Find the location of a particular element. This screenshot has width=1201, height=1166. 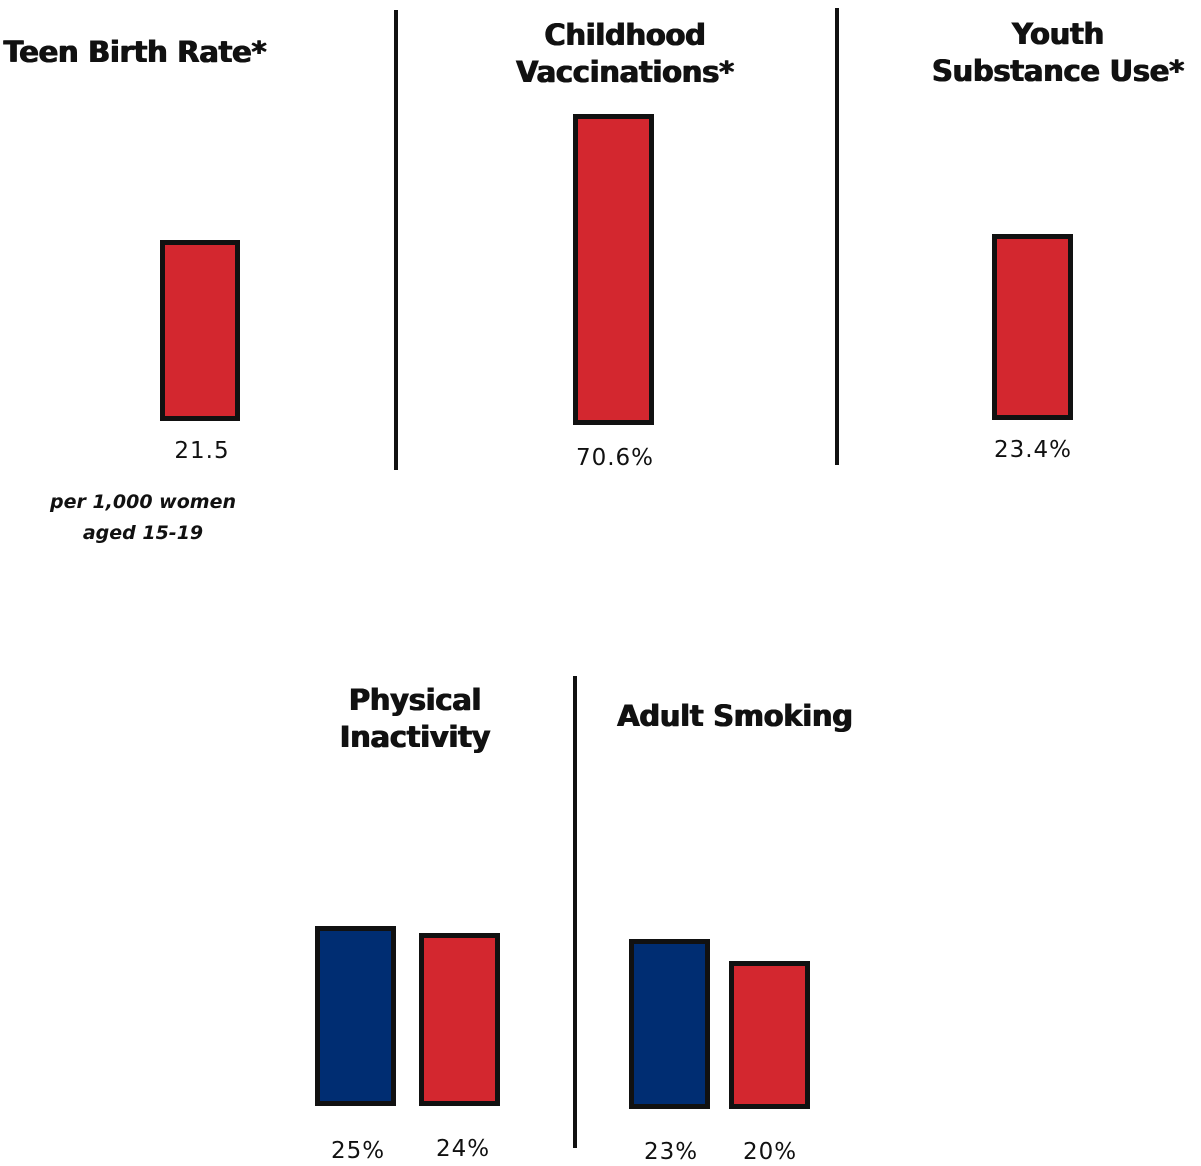

divider-top-right is located at coordinates (837, 236).